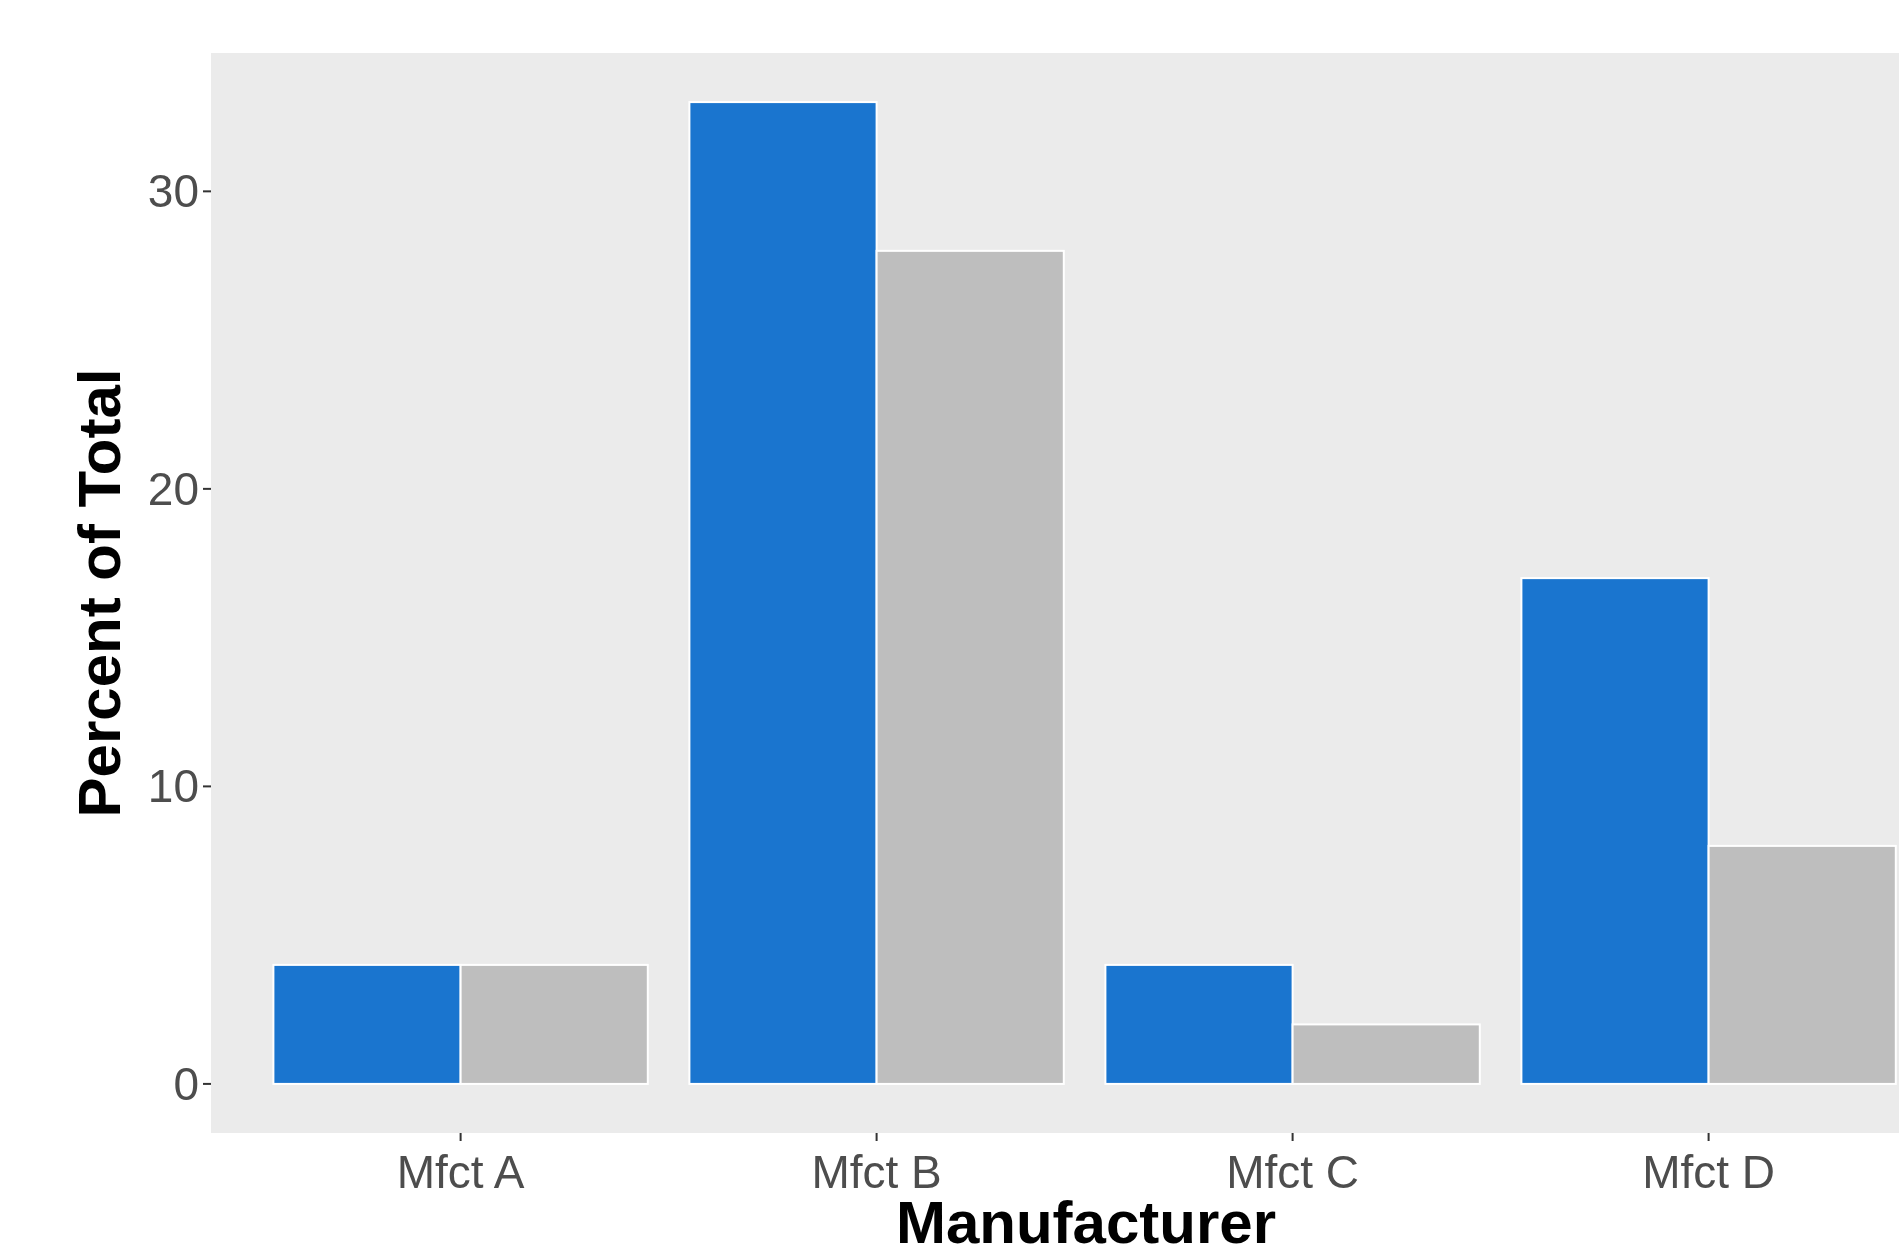  I want to click on y-tick-label: 20, so click(173, 488).